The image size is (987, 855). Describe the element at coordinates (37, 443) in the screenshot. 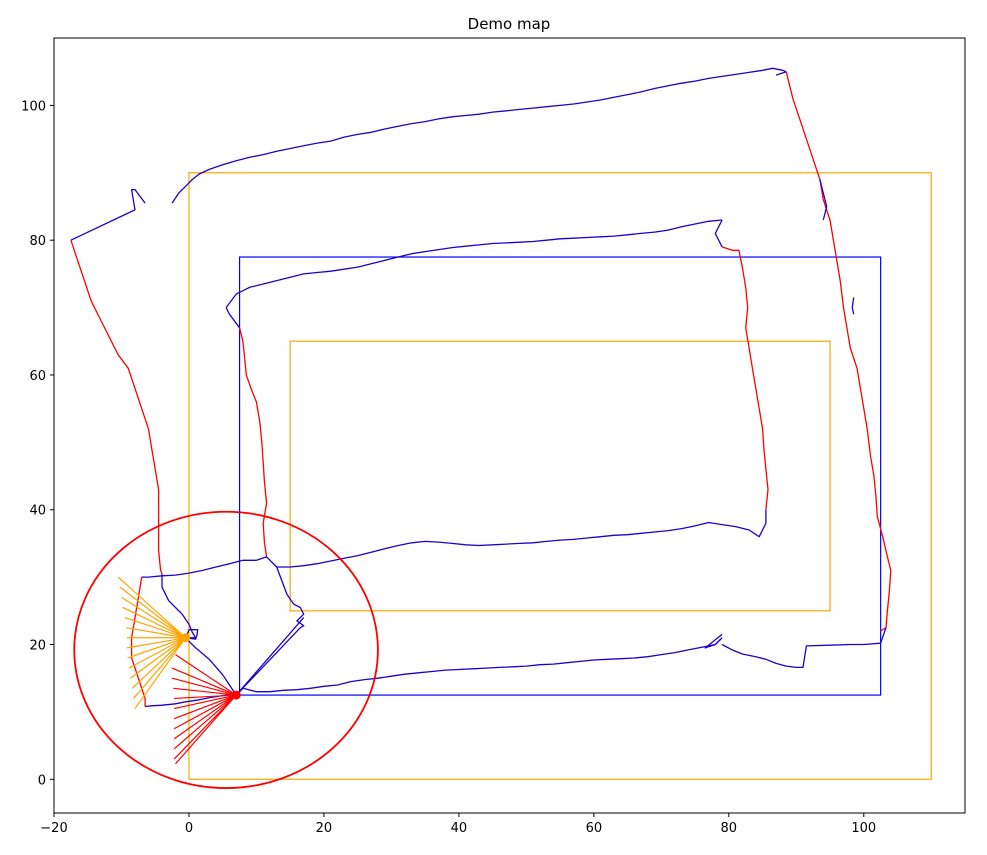

I see `y-axis: 0 20 40 60 80 100` at that location.